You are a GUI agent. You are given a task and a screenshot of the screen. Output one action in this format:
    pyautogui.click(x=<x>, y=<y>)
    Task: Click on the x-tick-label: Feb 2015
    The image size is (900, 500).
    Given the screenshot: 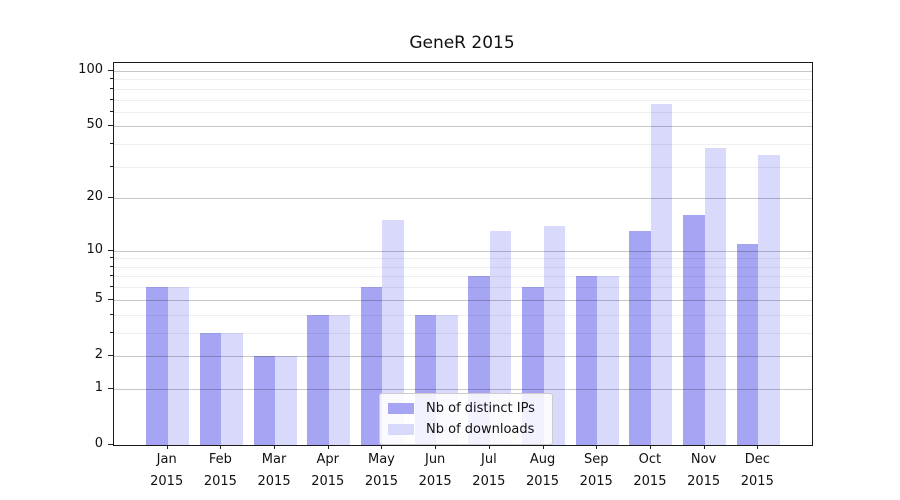 What is the action you would take?
    pyautogui.click(x=220, y=471)
    